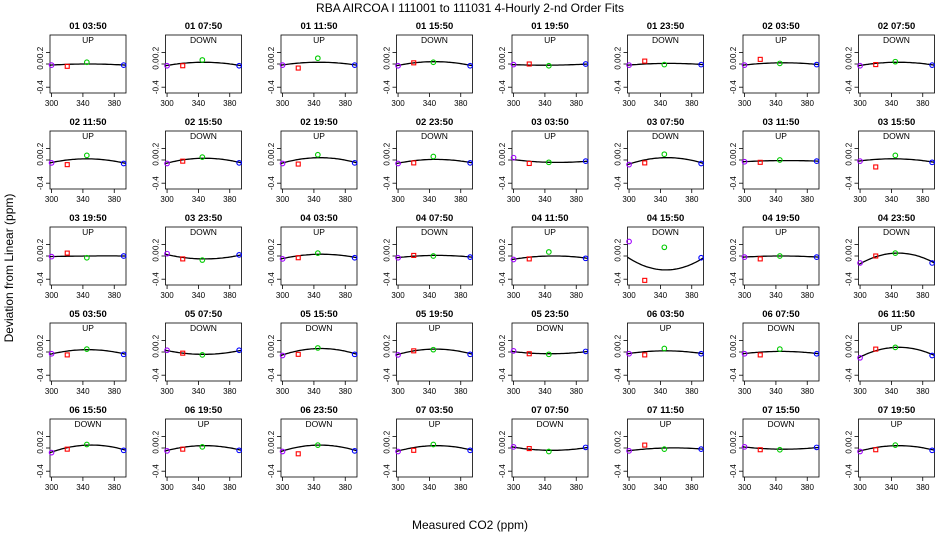 This screenshot has width=936, height=540. What do you see at coordinates (204, 410) in the screenshot?
I see `panel-label: 06 19:50` at bounding box center [204, 410].